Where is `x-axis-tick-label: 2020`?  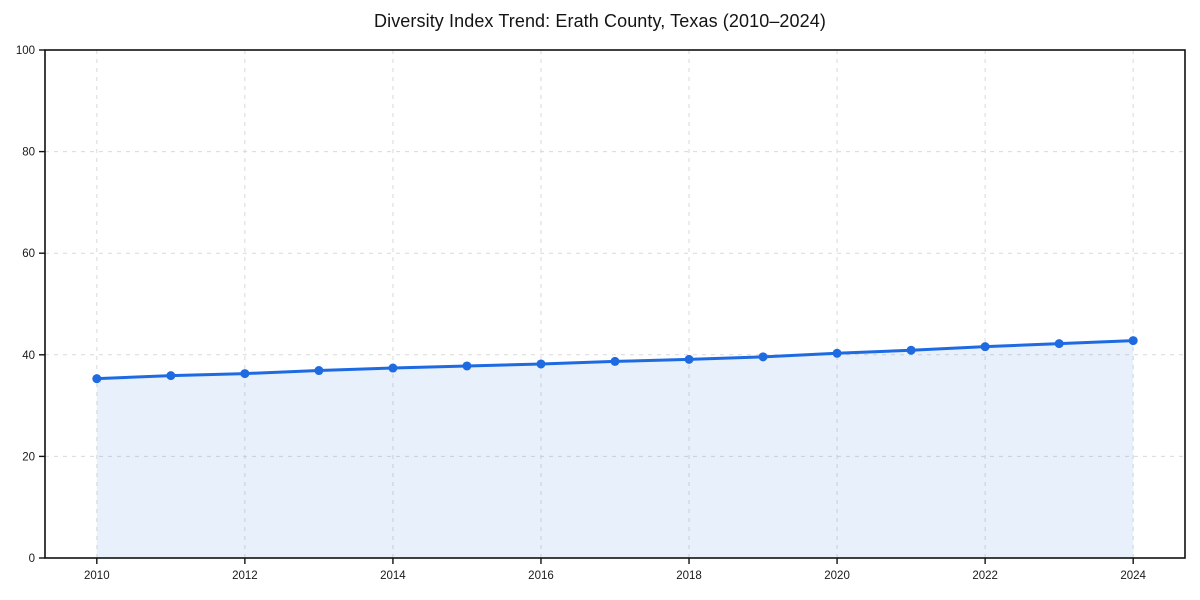
x-axis-tick-label: 2020 is located at coordinates (837, 576).